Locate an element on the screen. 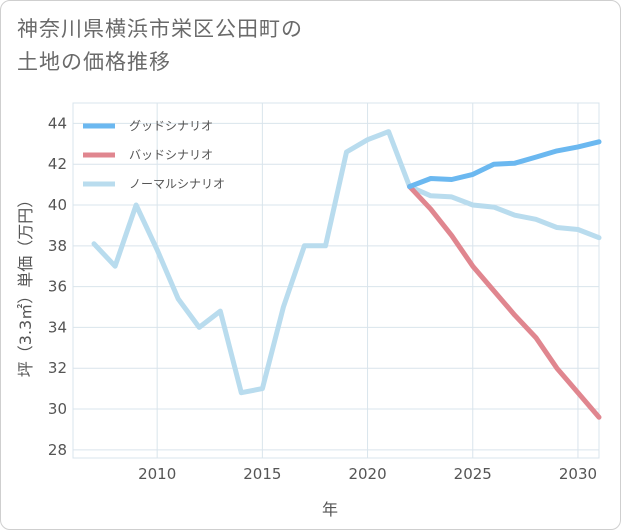 The image size is (621, 530). chart-title-line-1: 神奈川県横浜市栄区公田町の is located at coordinates (160, 29).